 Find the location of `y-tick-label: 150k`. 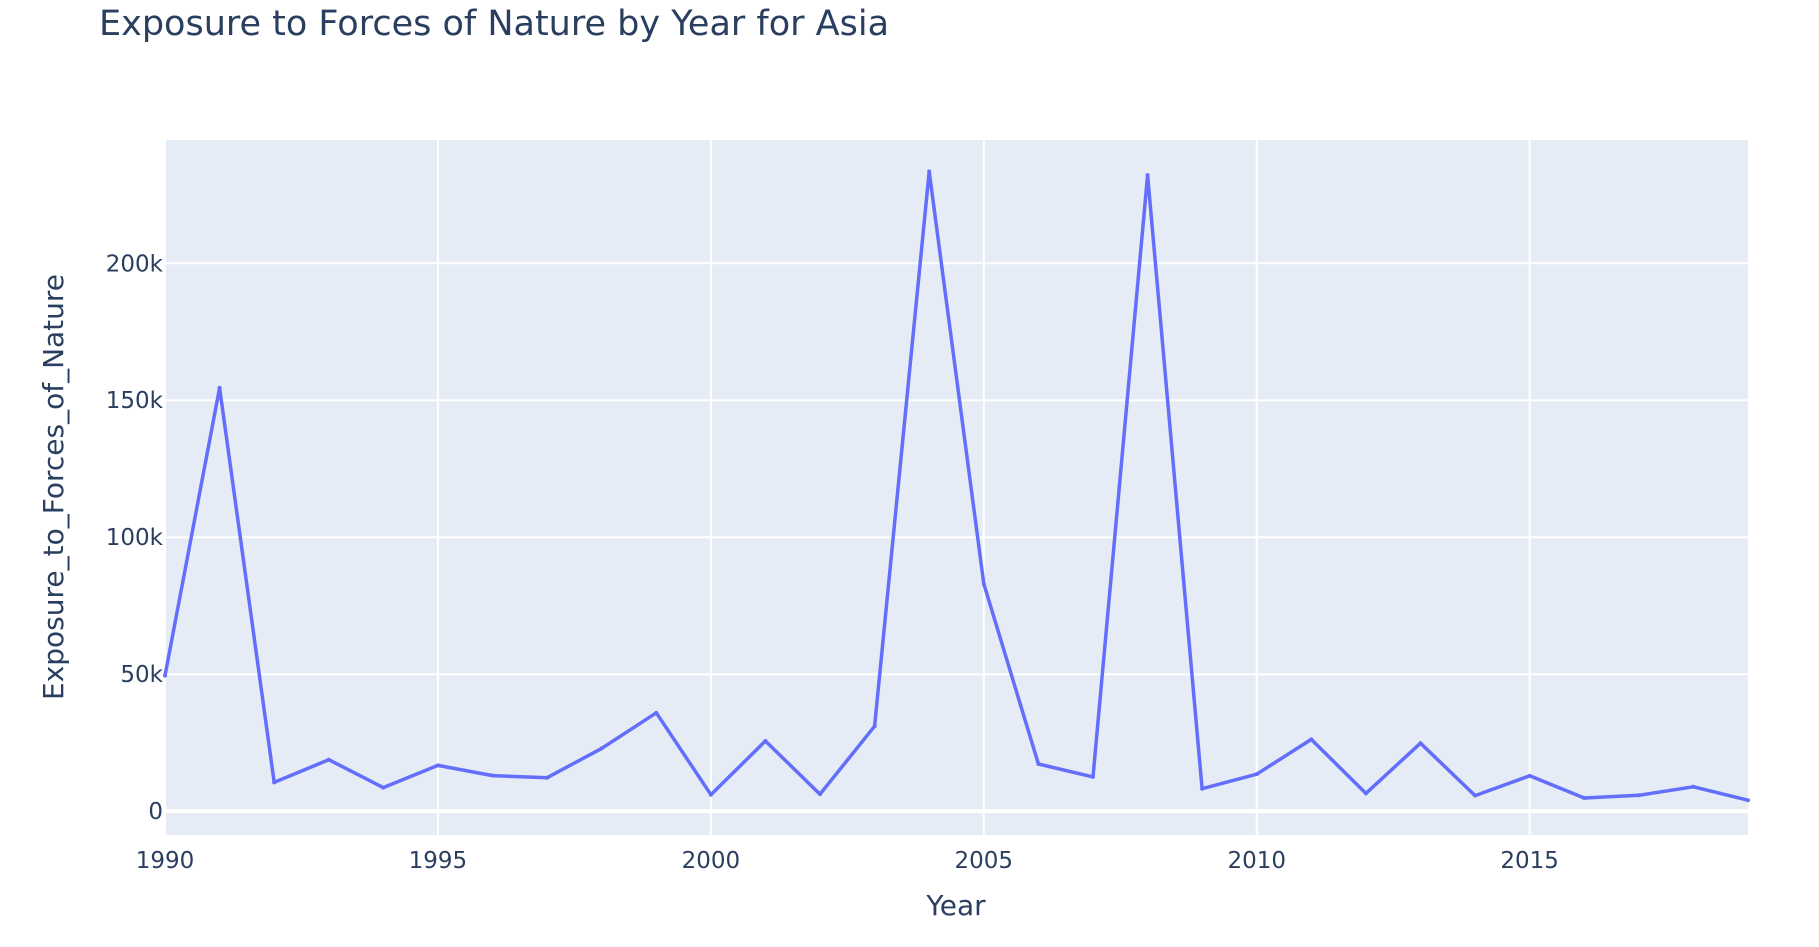

y-tick-label: 150k is located at coordinates (135, 401).